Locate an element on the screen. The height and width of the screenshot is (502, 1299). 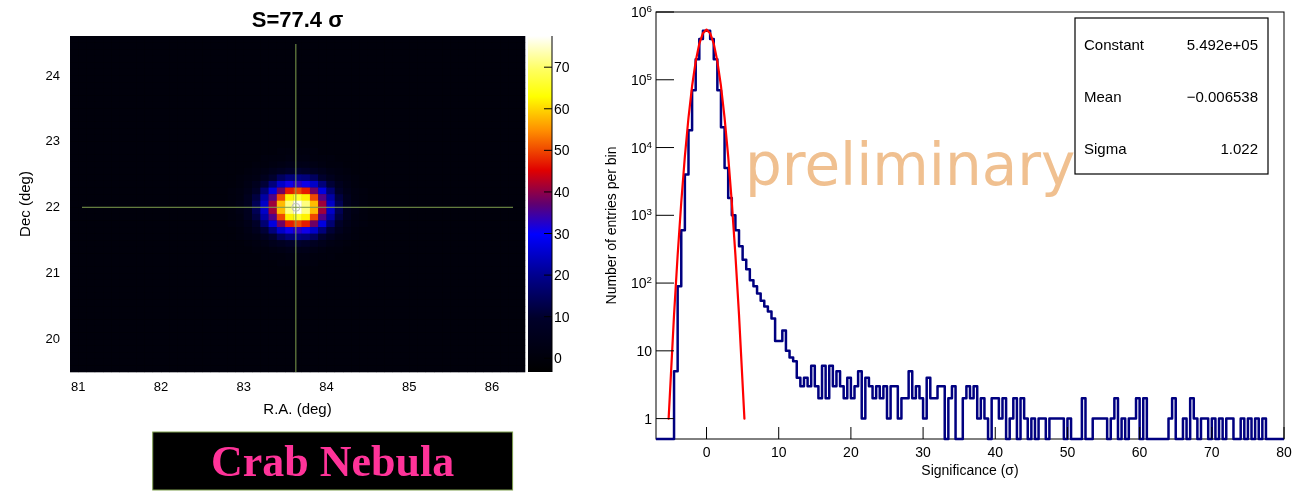
y-tick-label: 10 is located at coordinates (644, 350).